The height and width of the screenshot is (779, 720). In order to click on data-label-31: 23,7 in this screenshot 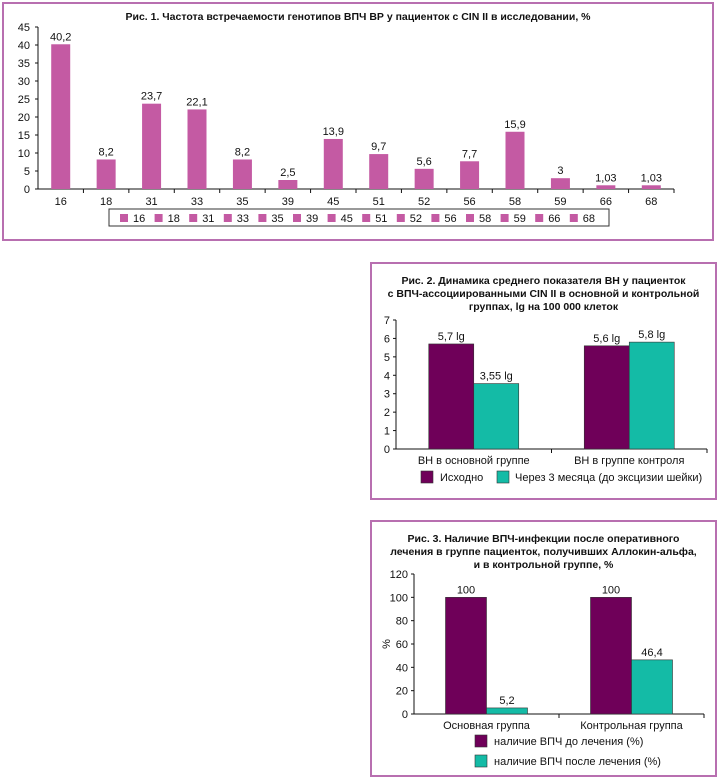, I will do `click(151, 97)`.